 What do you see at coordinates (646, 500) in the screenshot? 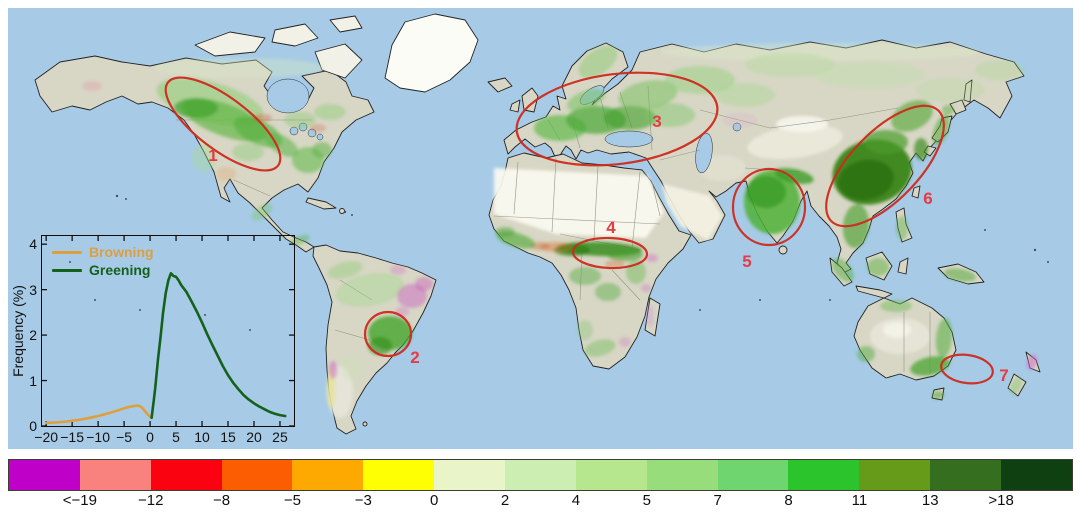
I see `colorbar-label: 5` at bounding box center [646, 500].